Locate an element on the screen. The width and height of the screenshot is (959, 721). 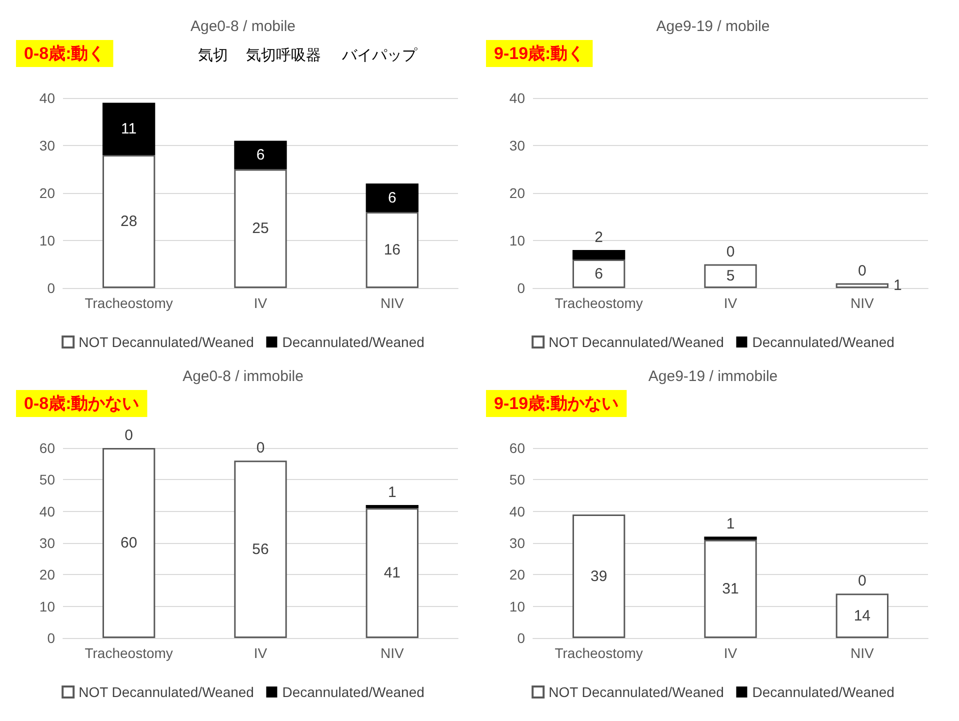
data-label: 56 is located at coordinates (260, 549).